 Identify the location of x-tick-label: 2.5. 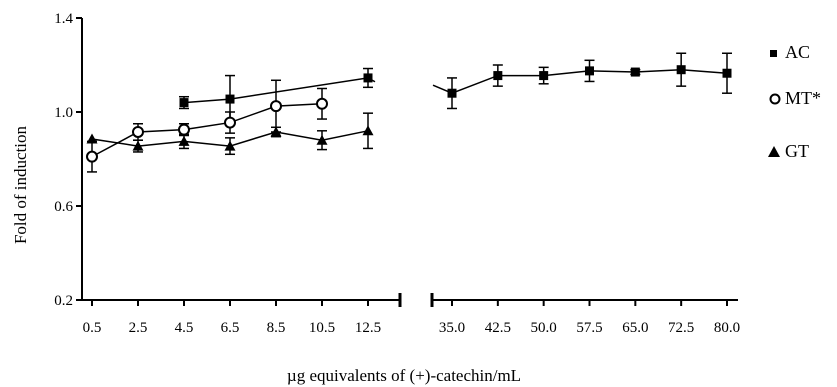
(138, 328).